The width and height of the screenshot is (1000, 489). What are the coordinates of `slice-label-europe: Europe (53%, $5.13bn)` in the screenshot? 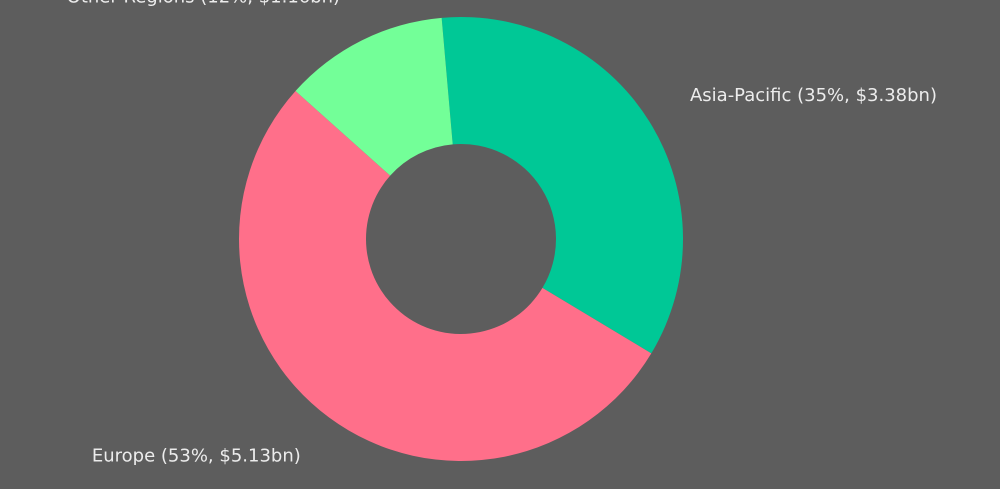 It's located at (196, 455).